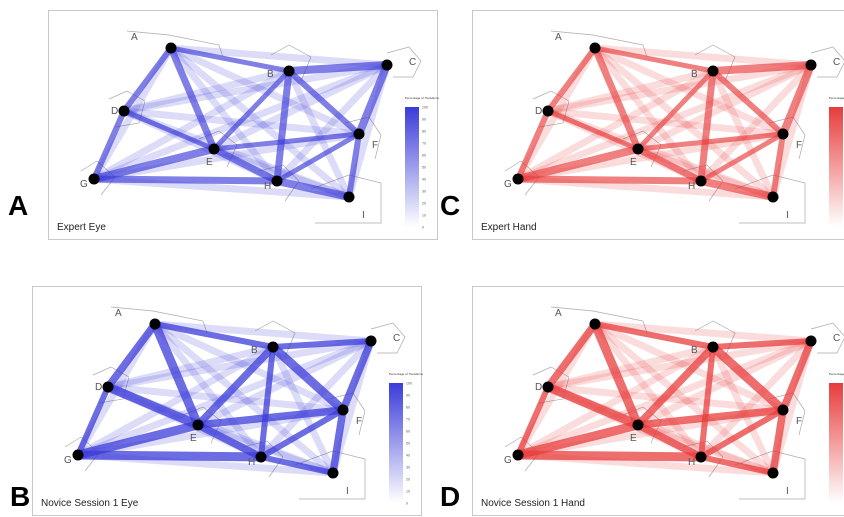 The width and height of the screenshot is (844, 517). Describe the element at coordinates (347, 491) in the screenshot. I see `node-label-i: I` at that location.